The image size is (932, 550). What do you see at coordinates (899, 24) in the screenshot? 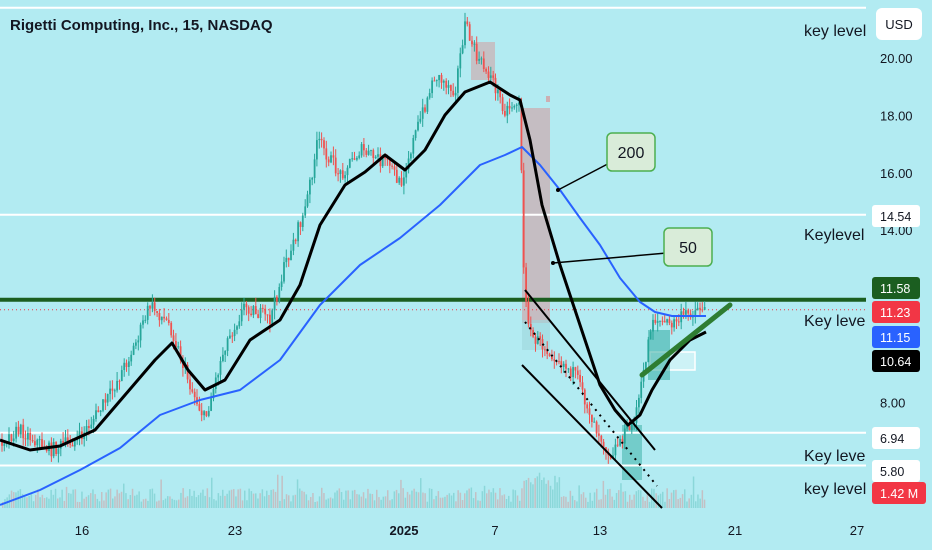
I see `currency-badge` at bounding box center [899, 24].